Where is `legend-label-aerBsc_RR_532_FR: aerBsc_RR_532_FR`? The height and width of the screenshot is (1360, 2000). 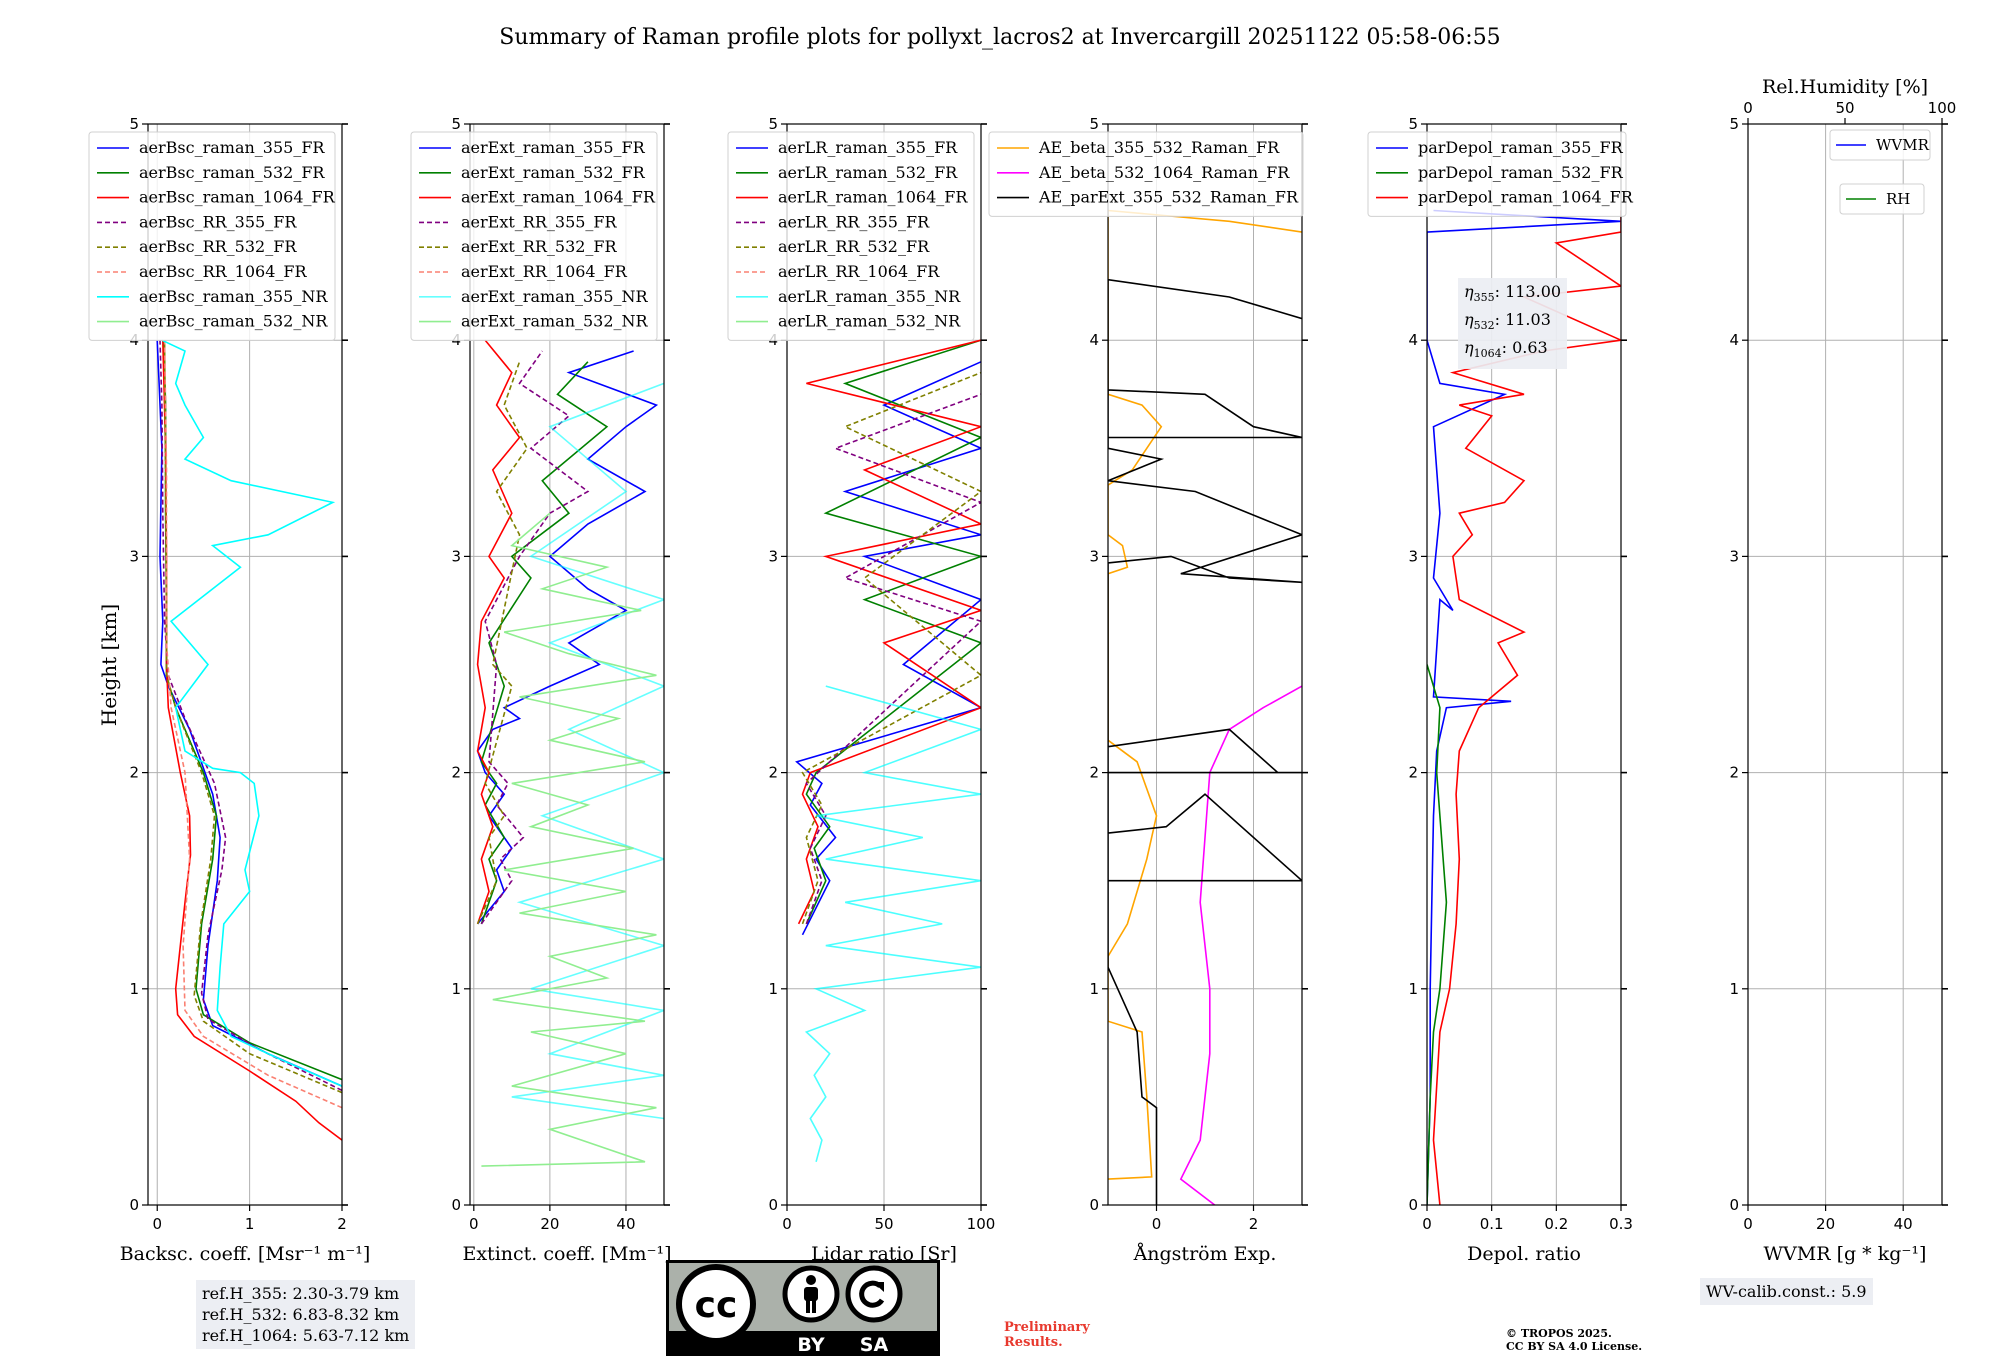
legend-label-aerBsc_RR_532_FR: aerBsc_RR_532_FR is located at coordinates (218, 246).